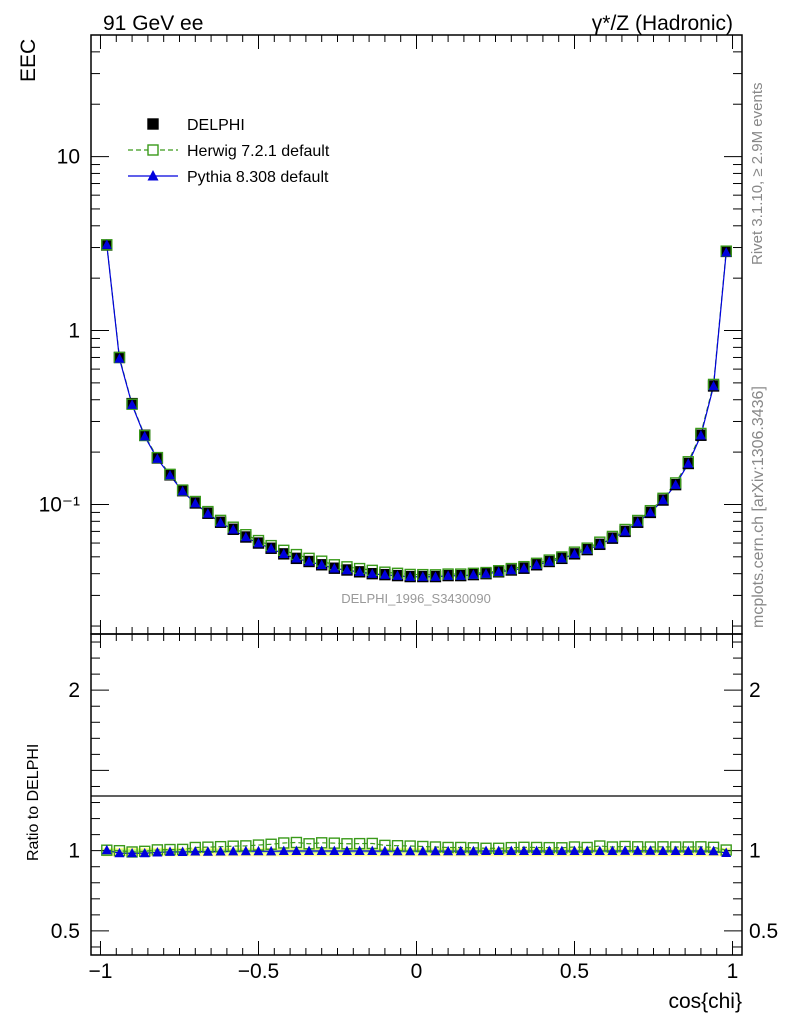 Image resolution: width=786 pixels, height=1024 pixels. What do you see at coordinates (733, 971) in the screenshot?
I see `x-tick-label: 1` at bounding box center [733, 971].